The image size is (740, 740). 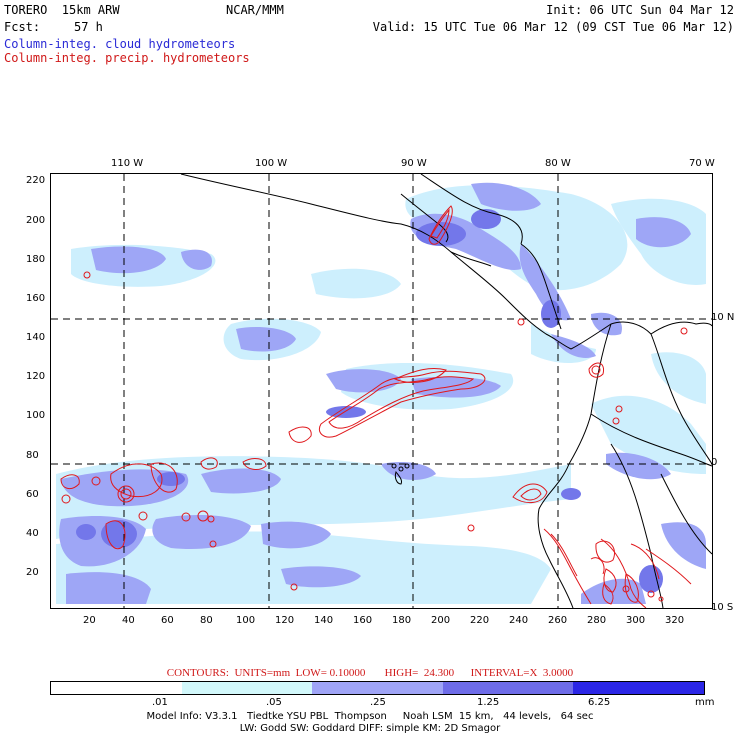 I want to click on y-tick: 200, so click(x=36, y=220).